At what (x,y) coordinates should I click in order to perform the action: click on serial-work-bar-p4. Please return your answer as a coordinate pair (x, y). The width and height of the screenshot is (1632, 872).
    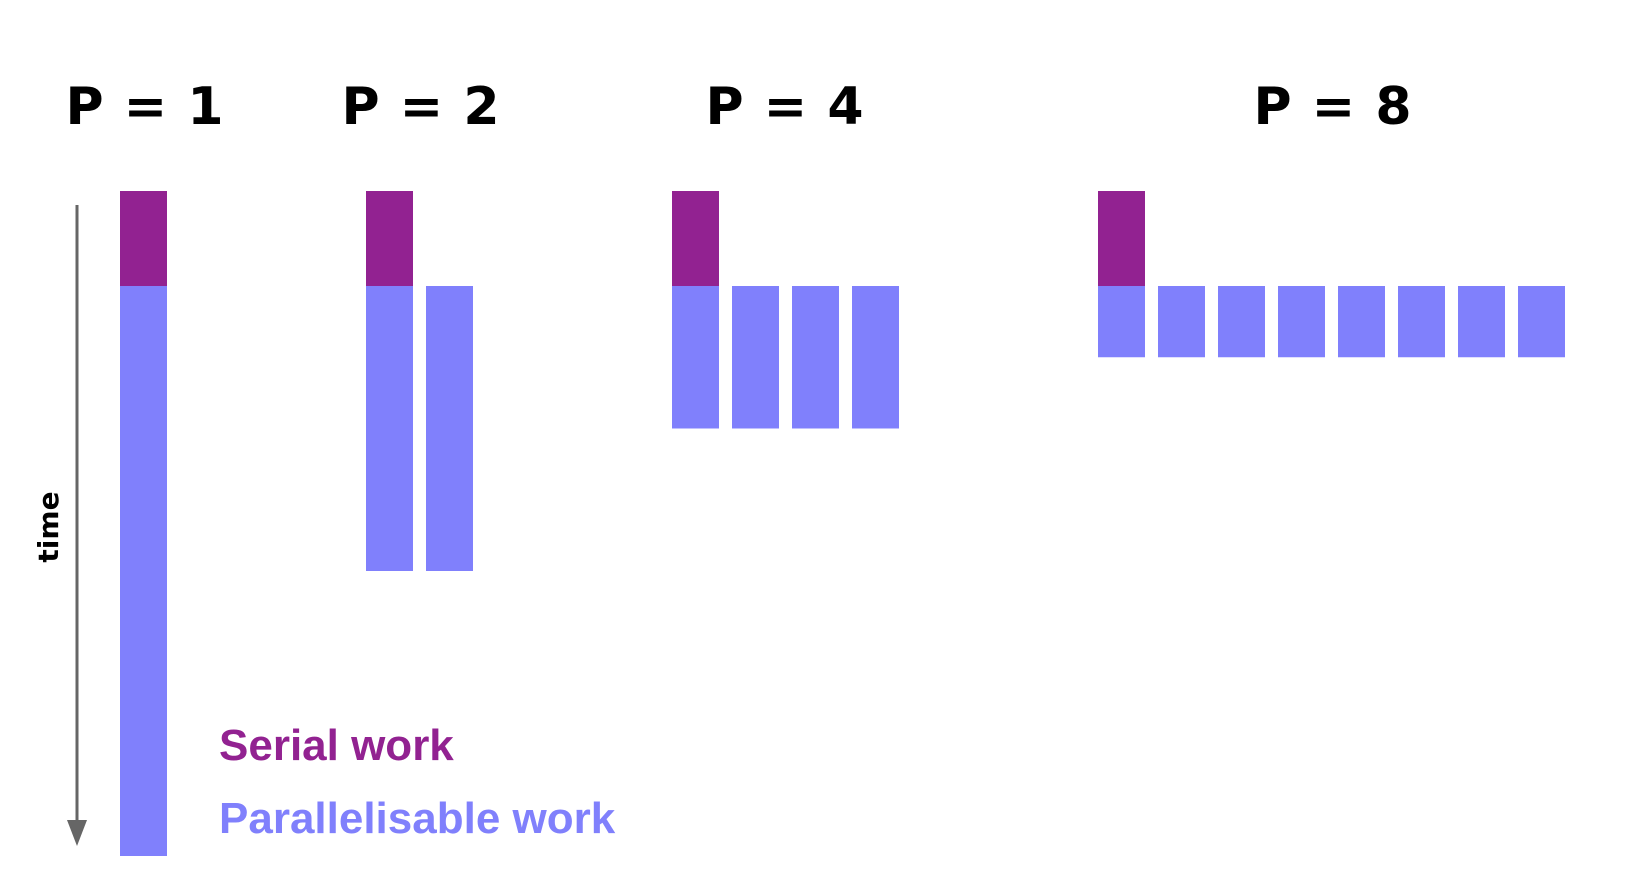
    Looking at the image, I should click on (695, 238).